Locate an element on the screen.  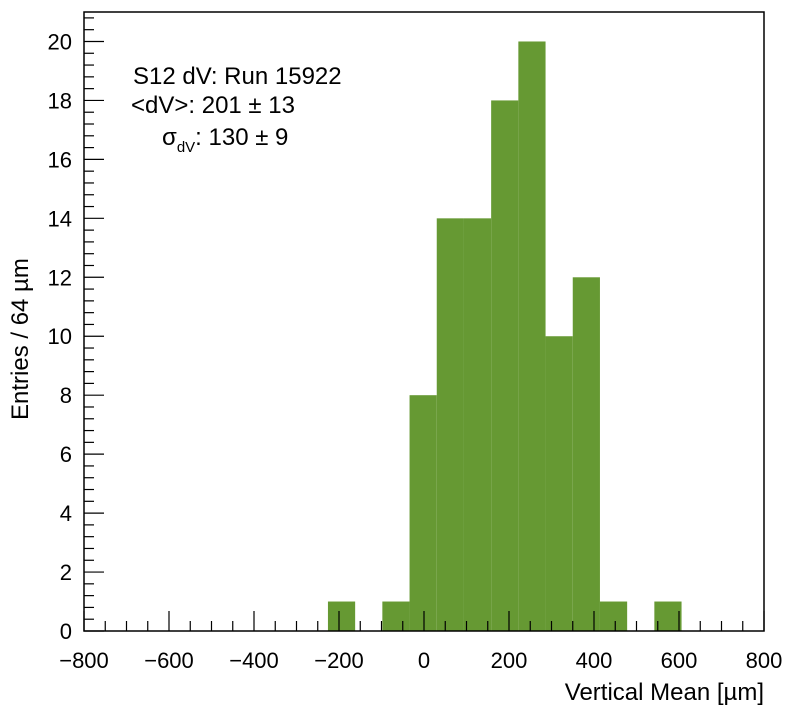
y-axis-ticks is located at coordinates (94, 324).